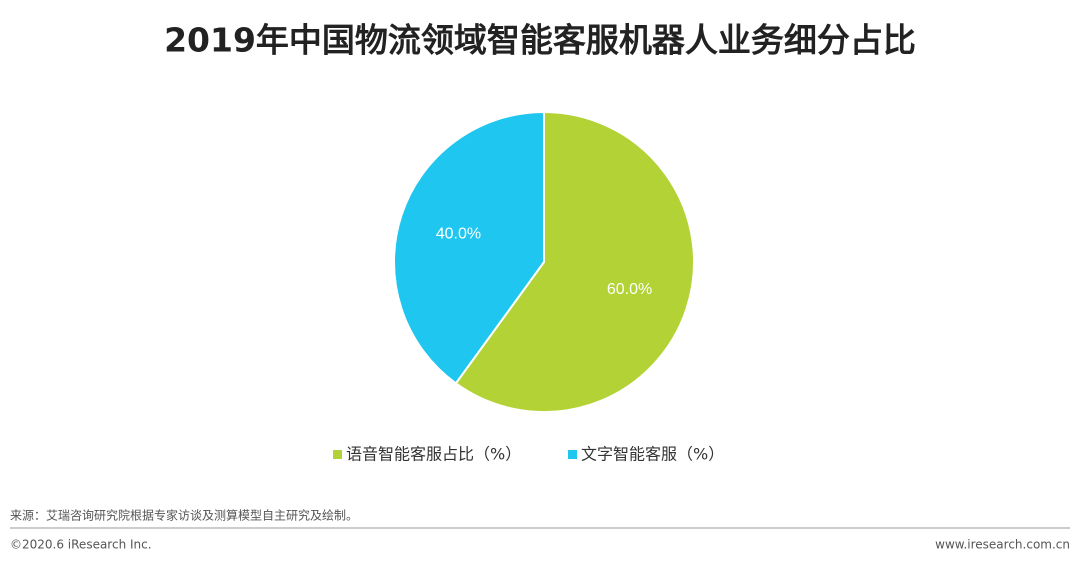 The image size is (1080, 563). Describe the element at coordinates (184, 515) in the screenshot. I see `source-note: 来源：艾瑞咨询研究院根据专家访谈及测算模型自主研究及绘制。` at that location.